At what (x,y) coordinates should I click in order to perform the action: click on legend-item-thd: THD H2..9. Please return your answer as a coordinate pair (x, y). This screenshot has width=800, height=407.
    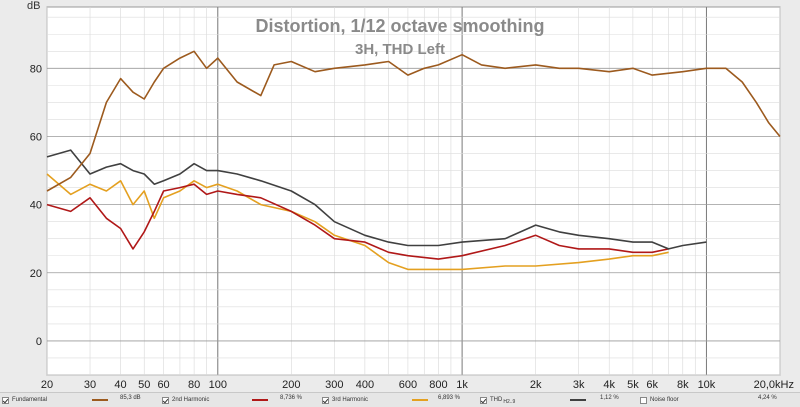
    Looking at the image, I should click on (497, 400).